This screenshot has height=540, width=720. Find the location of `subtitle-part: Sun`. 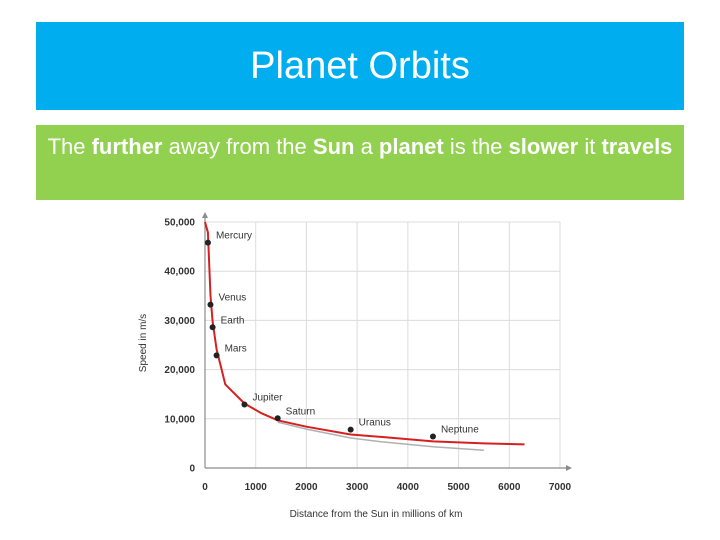

subtitle-part: Sun is located at coordinates (333, 146).